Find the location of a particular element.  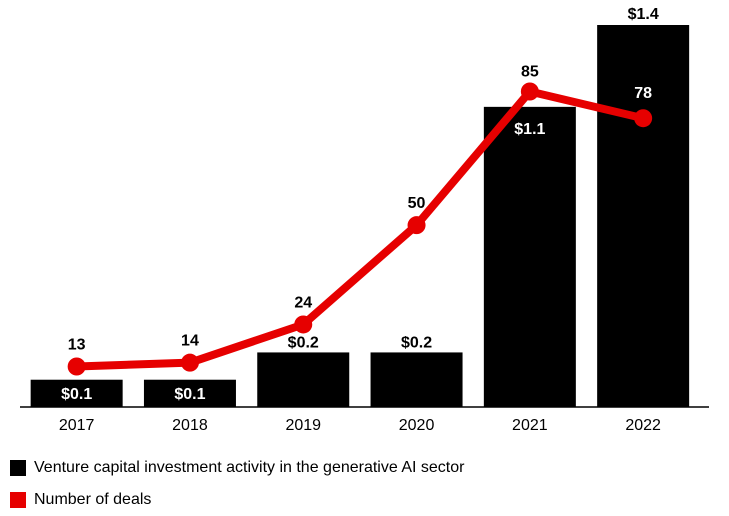

deals-point-2021 is located at coordinates (529, 91).